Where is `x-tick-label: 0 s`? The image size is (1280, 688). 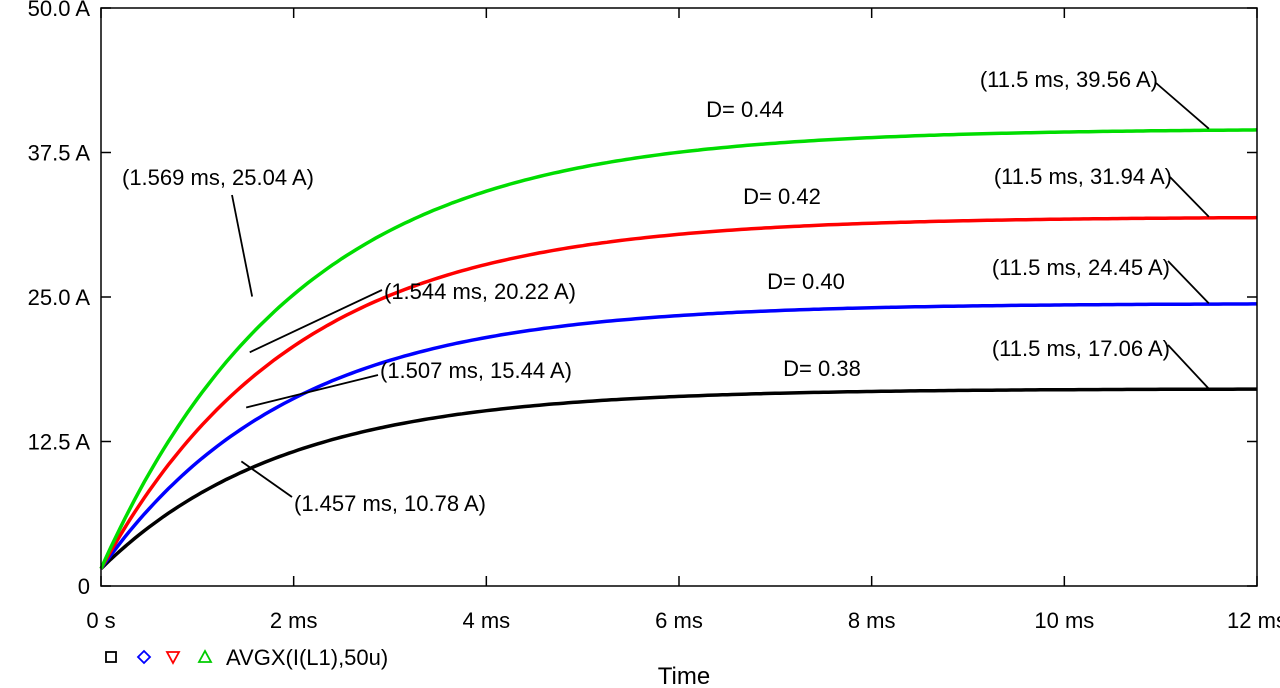
x-tick-label: 0 s is located at coordinates (100, 620).